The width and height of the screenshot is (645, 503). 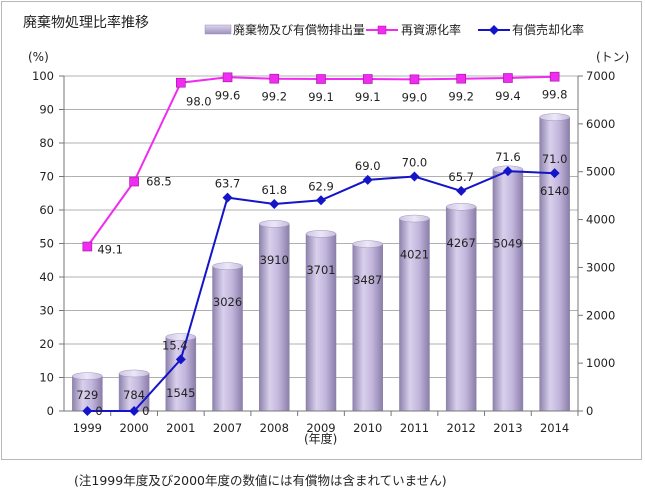 I want to click on chart-title: 廃棄物処理比率推移, so click(x=86, y=22).